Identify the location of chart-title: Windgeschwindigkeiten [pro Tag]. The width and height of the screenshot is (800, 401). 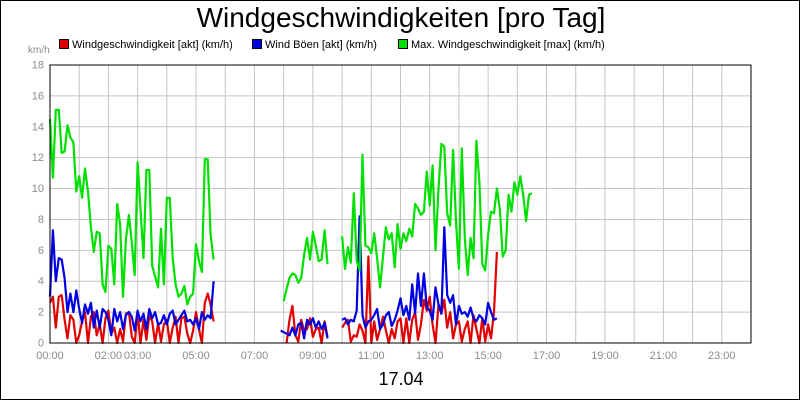
(401, 17).